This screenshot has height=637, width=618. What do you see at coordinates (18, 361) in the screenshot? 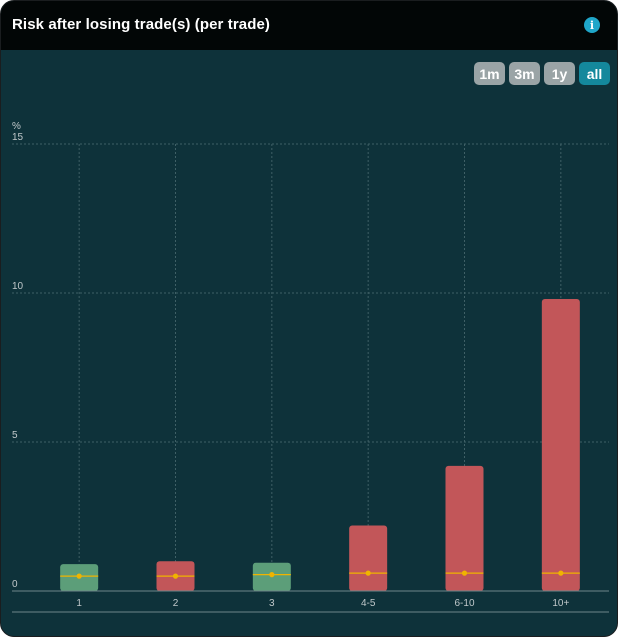
I see `y-axis-ticks: 0 5 10 15` at bounding box center [18, 361].